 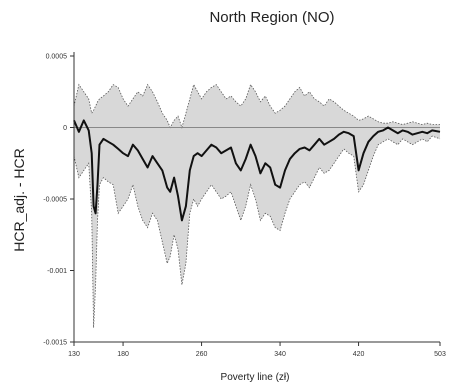 I want to click on x-axis-label: Poverty line (zł), so click(x=255, y=377).